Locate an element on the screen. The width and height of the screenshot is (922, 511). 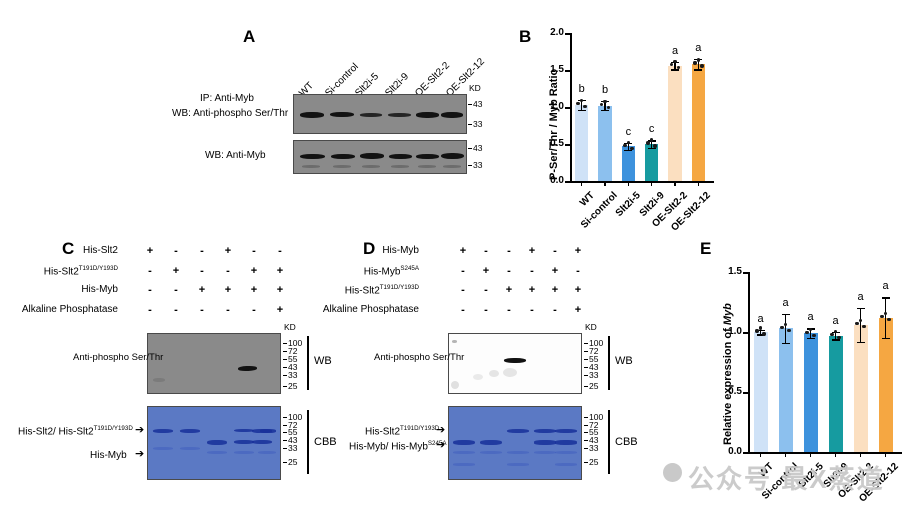
watermark-text: 公众号 最X蒸道 is located at coordinates (786, 479).